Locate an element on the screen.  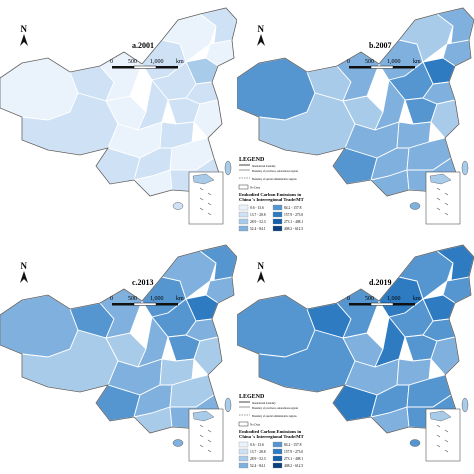
legend-bin-label-7: 408.2 - 612.5 is located at coordinates (293, 229).